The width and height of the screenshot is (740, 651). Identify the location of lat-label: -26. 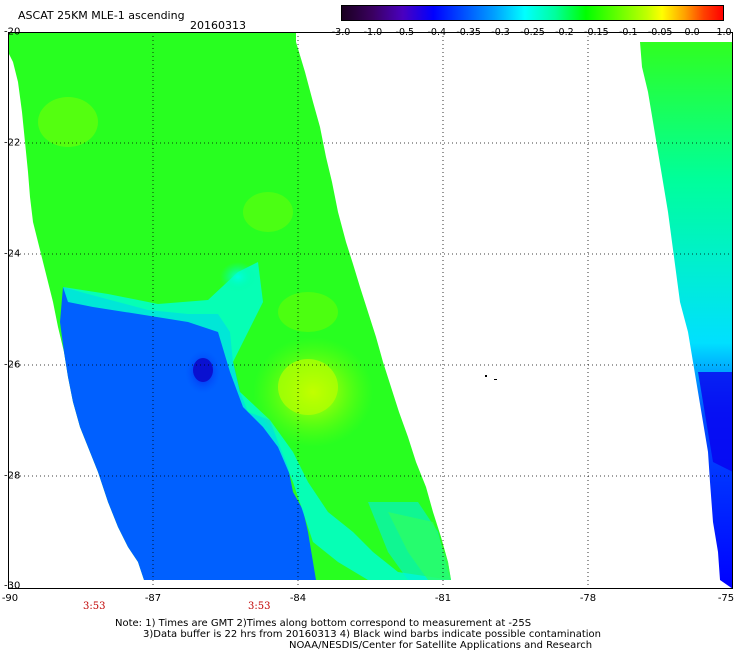
(12, 365).